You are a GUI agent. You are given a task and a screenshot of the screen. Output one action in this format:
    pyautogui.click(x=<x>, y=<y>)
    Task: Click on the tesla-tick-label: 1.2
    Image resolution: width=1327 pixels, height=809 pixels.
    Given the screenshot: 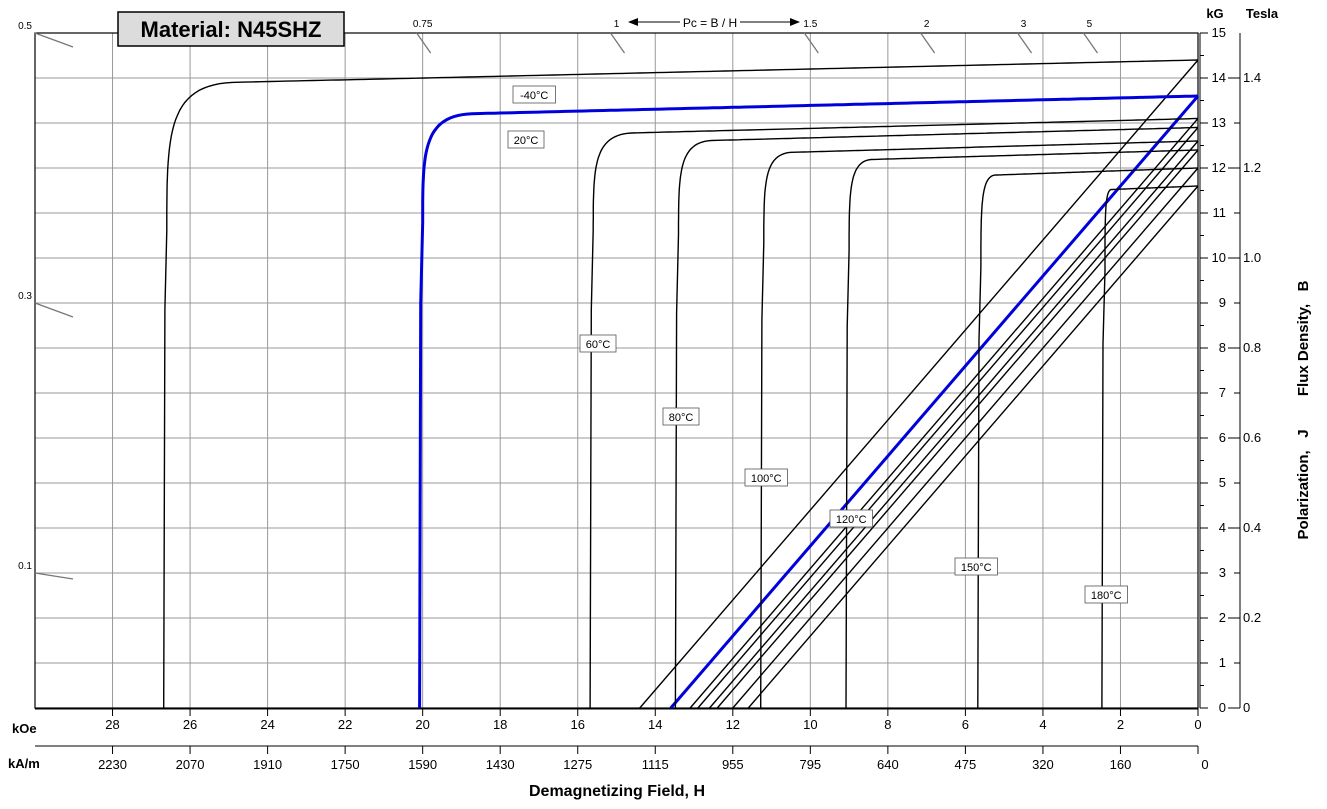 What is the action you would take?
    pyautogui.click(x=1252, y=167)
    